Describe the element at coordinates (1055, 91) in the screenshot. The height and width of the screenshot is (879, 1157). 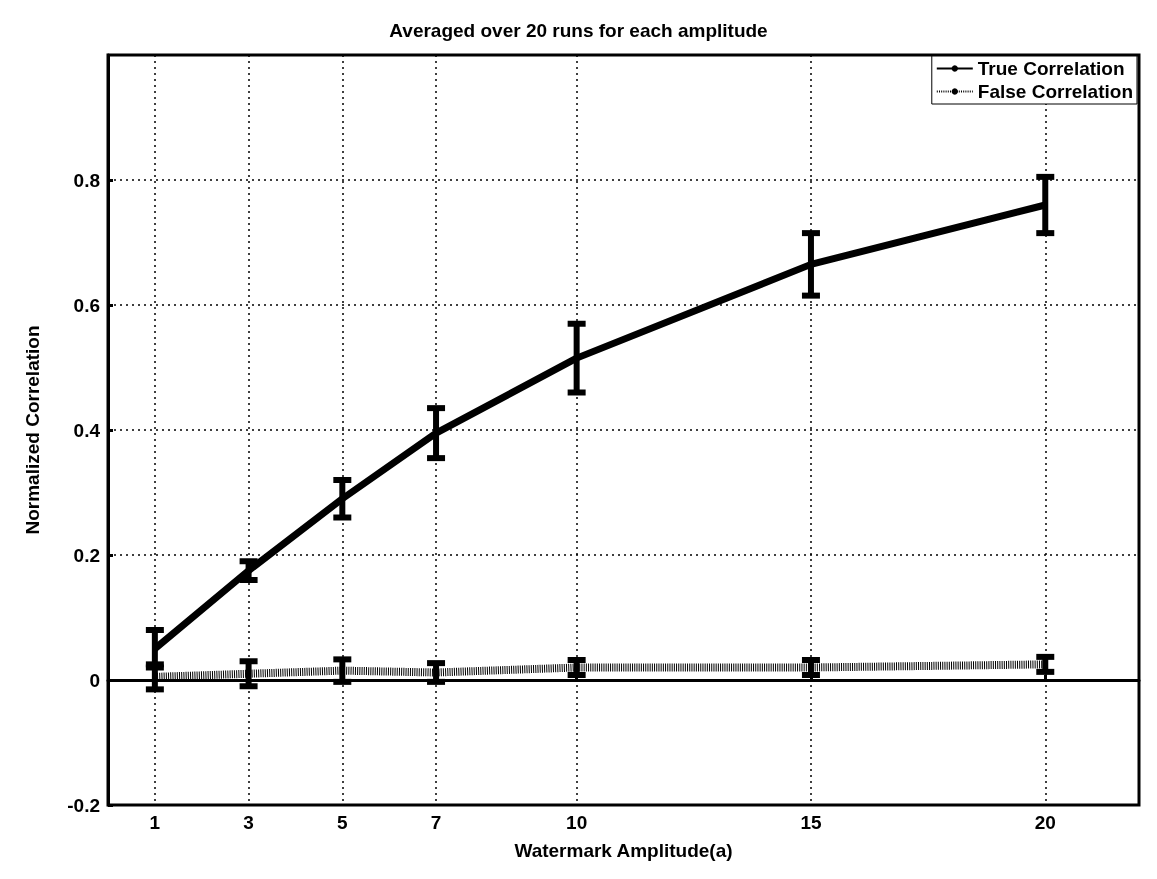
I see `legend-label: False Correlation` at that location.